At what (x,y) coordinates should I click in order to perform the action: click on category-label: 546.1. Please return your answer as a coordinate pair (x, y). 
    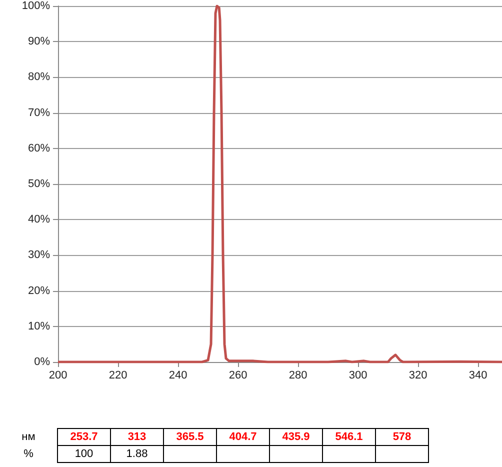
    Looking at the image, I should click on (349, 437).